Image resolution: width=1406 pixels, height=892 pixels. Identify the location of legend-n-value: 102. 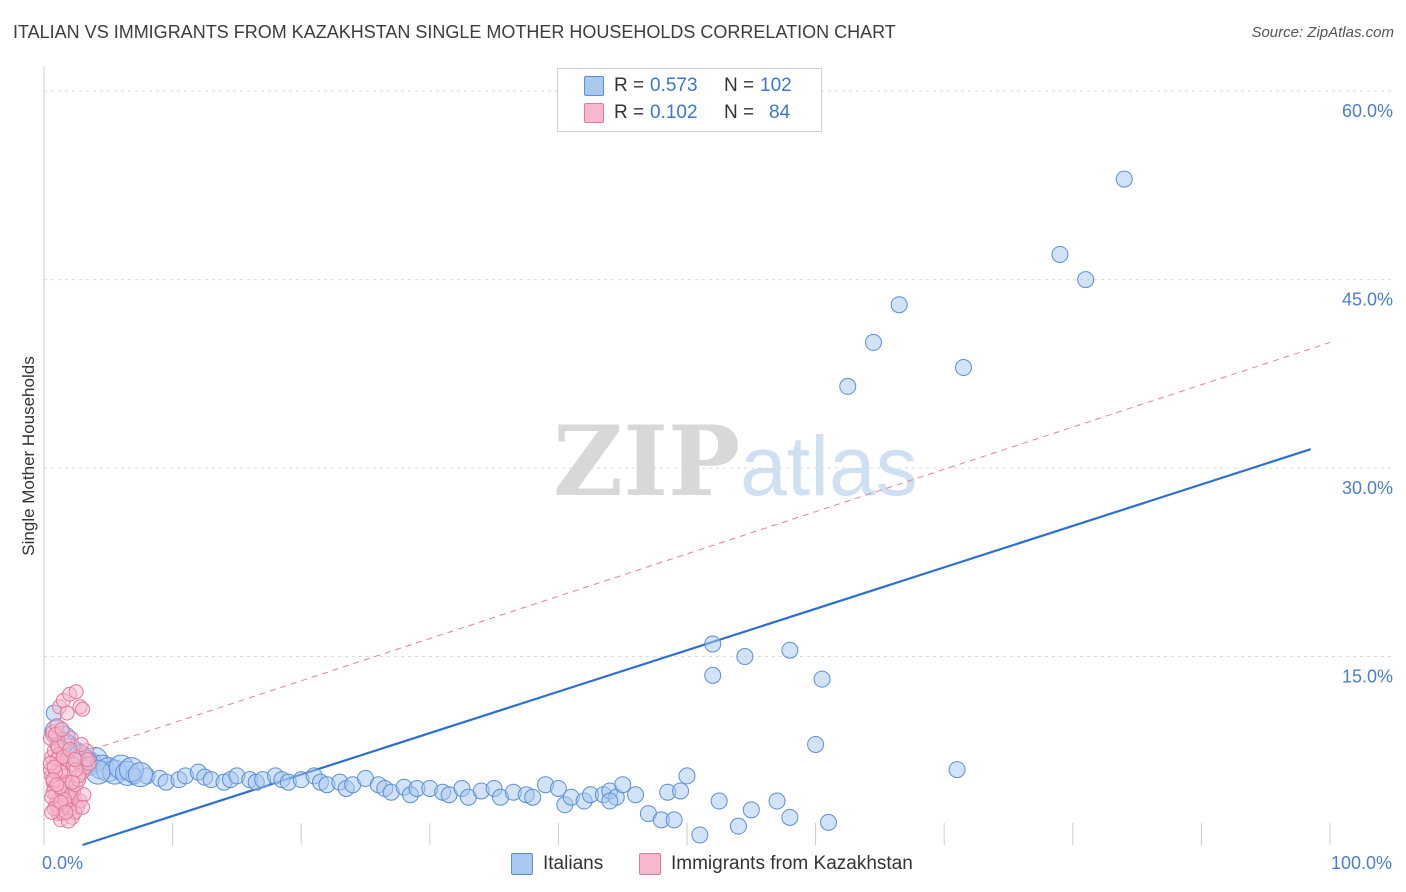
(776, 85).